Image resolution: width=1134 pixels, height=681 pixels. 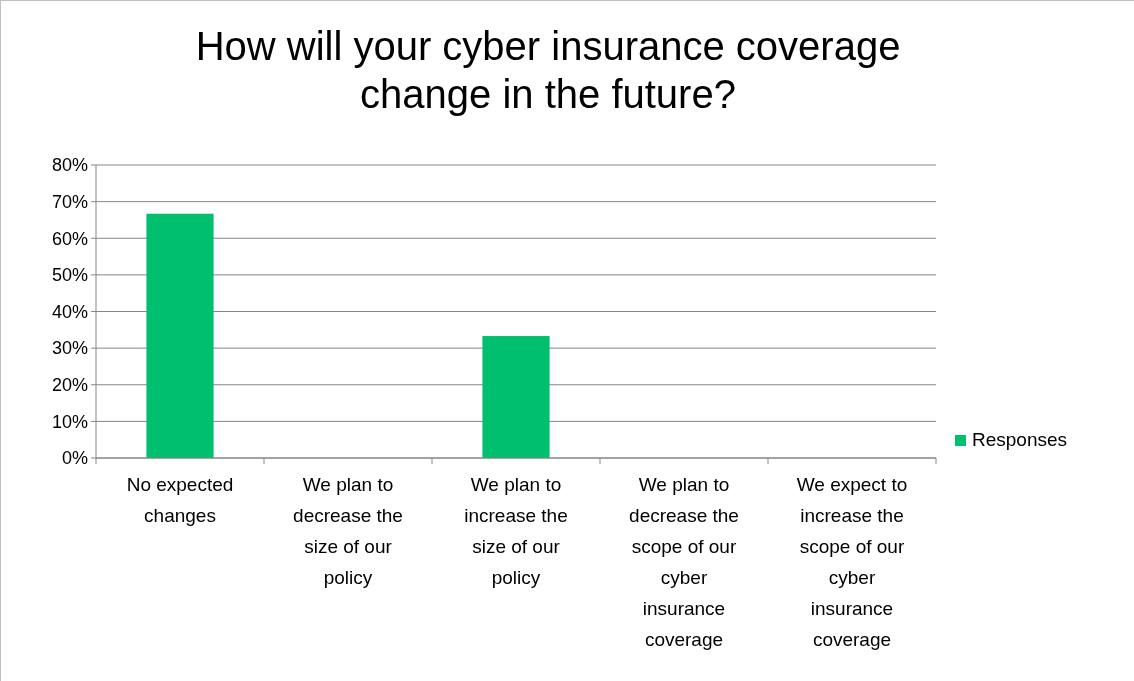 I want to click on legend-label: Responses, so click(x=1020, y=439).